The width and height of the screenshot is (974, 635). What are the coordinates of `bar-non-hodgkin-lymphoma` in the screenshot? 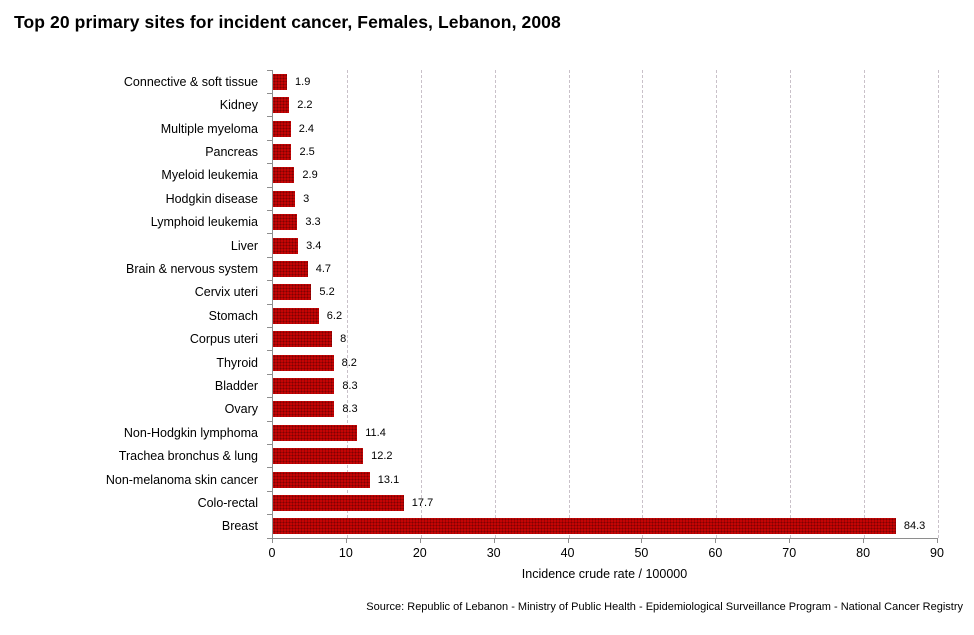 It's located at (315, 432).